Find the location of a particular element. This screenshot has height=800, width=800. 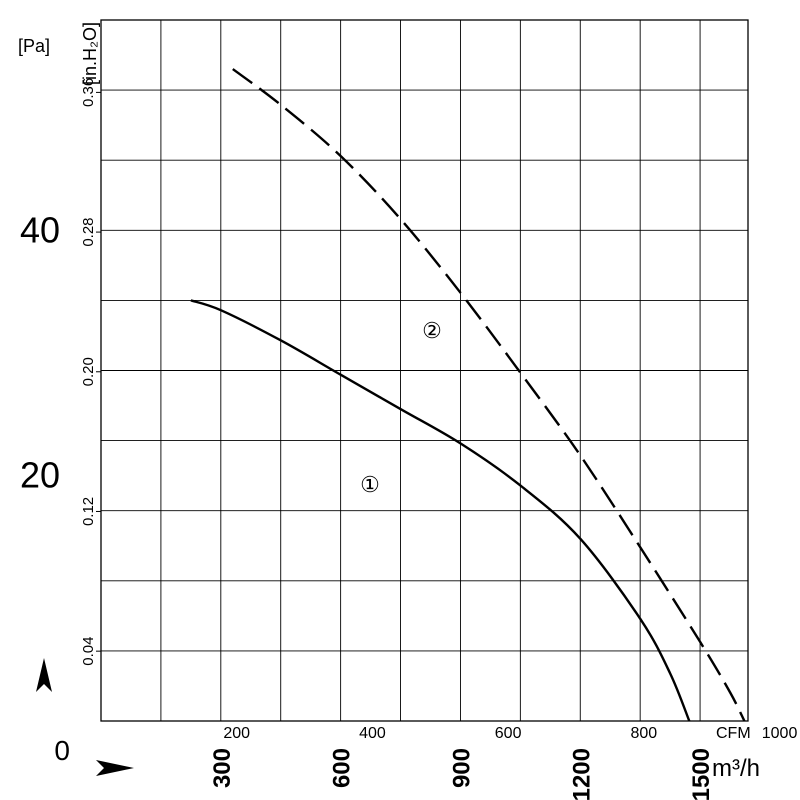

y-unit-pa-label: [Pa] is located at coordinates (34, 46).